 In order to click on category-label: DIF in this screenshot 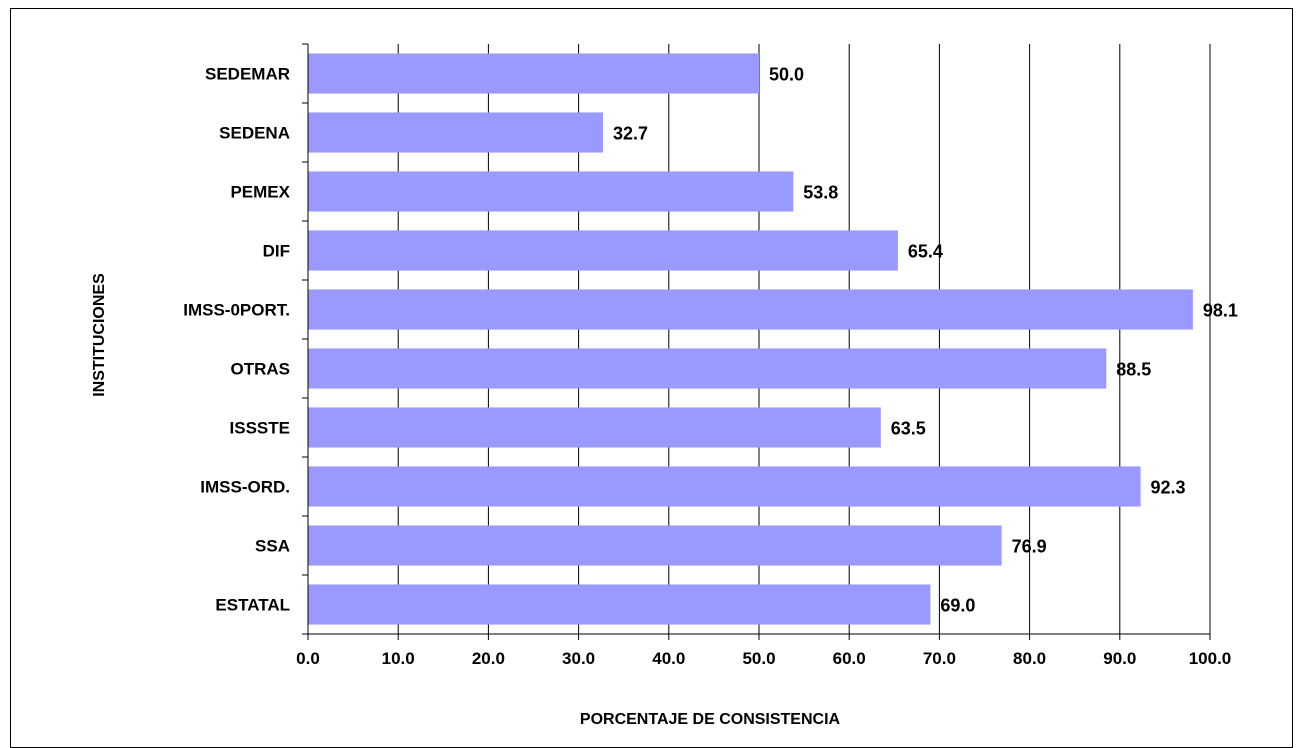, I will do `click(276, 251)`.